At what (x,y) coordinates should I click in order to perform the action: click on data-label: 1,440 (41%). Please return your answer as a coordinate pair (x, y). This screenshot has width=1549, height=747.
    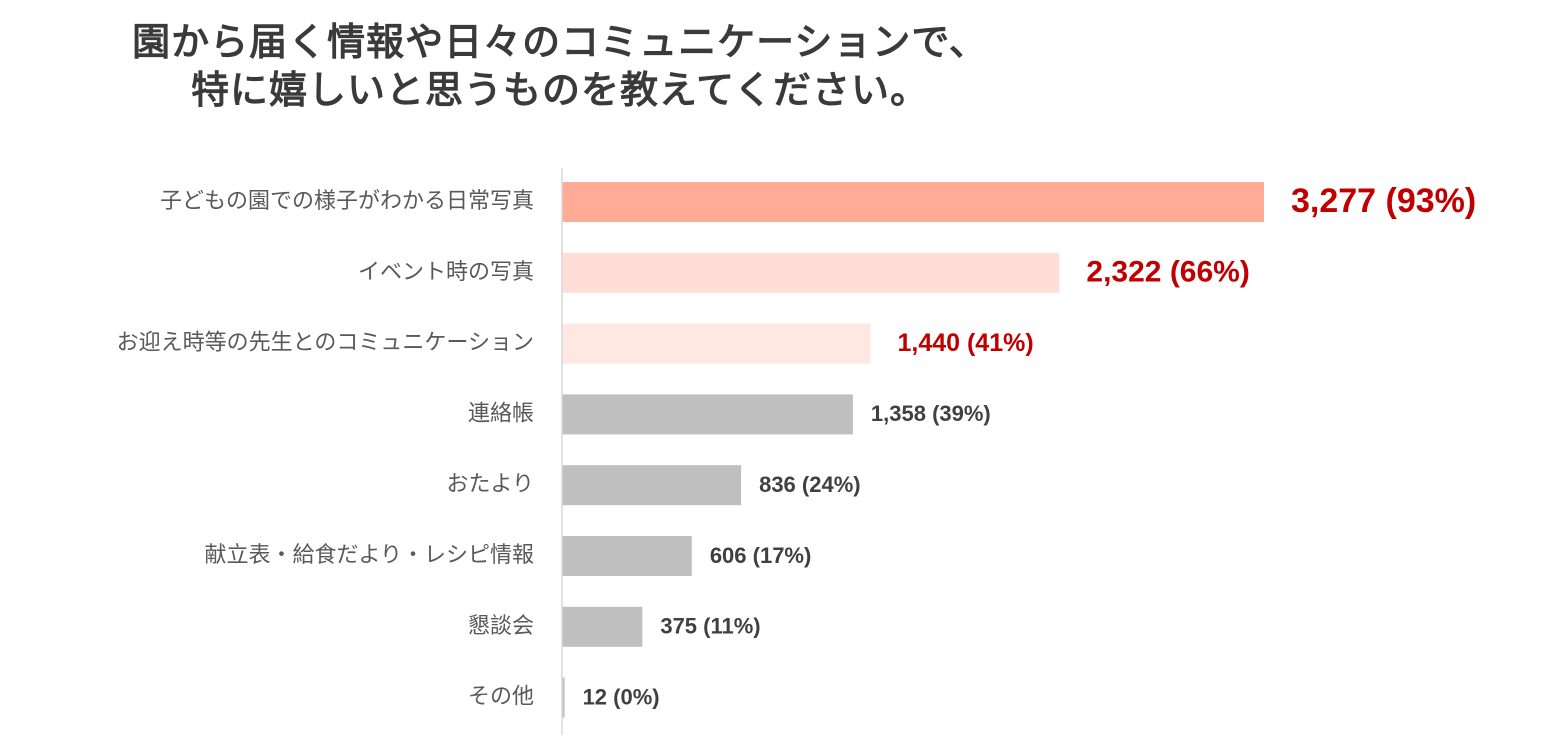
    Looking at the image, I should click on (965, 343).